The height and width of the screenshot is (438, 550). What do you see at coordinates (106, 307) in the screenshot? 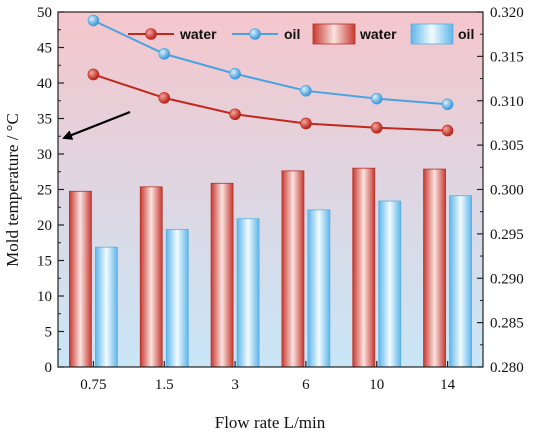
I see `bar-oil-0.75` at bounding box center [106, 307].